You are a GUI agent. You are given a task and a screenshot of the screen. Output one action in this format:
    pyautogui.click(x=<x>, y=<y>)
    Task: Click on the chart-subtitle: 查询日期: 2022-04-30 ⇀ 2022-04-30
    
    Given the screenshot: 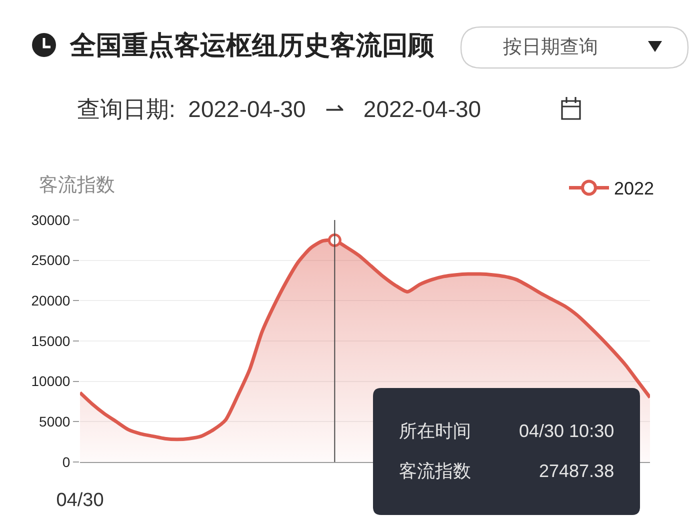 What is the action you would take?
    pyautogui.click(x=279, y=109)
    